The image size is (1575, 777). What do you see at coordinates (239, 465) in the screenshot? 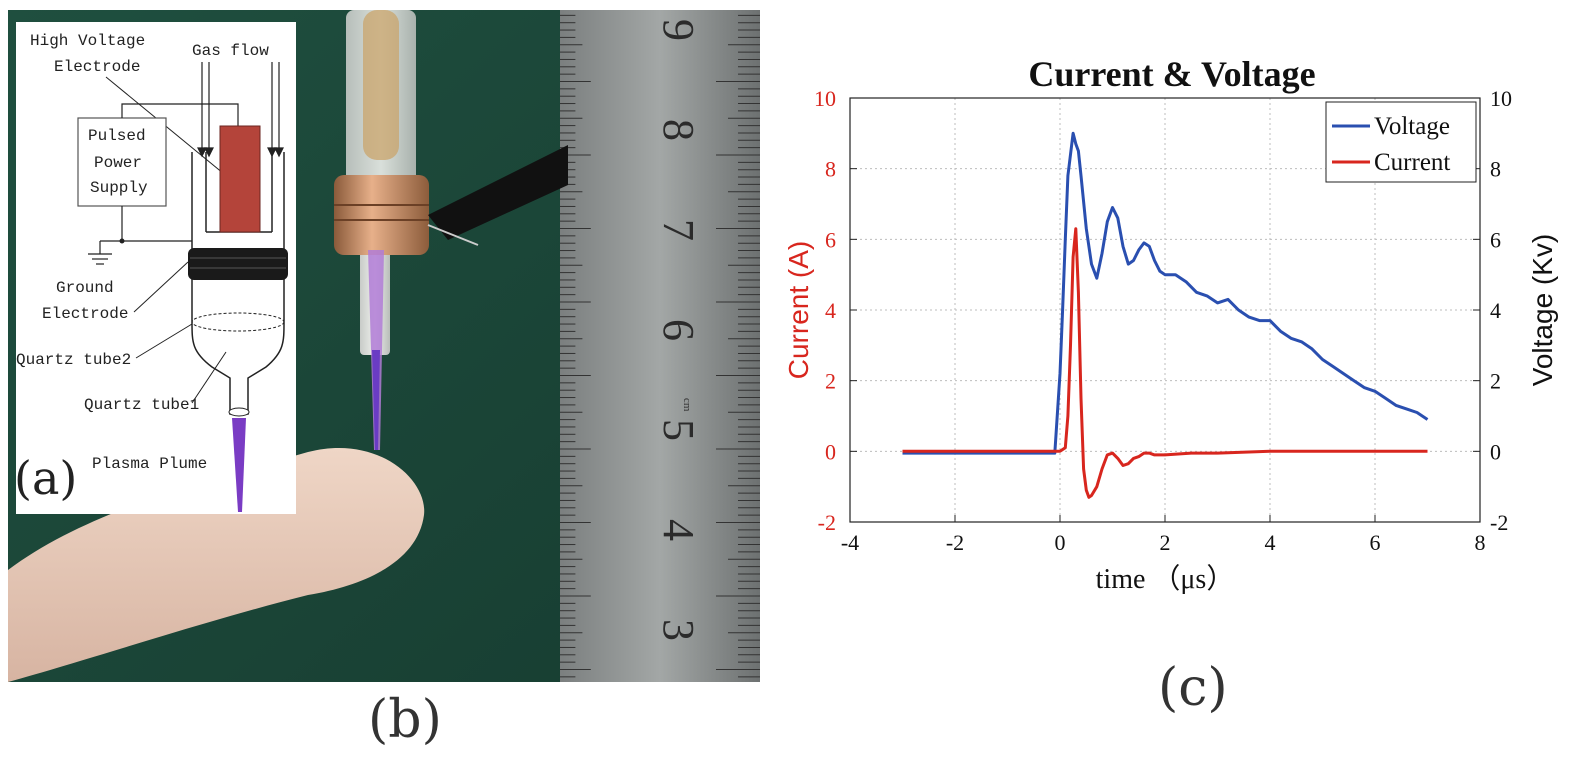
I see `plasma-plume` at bounding box center [239, 465].